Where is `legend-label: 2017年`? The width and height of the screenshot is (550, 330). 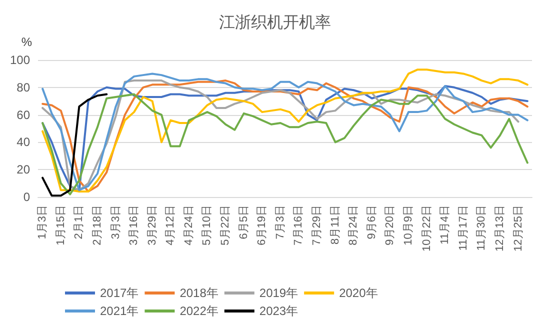
legend-label: 2017年 is located at coordinates (119, 293).